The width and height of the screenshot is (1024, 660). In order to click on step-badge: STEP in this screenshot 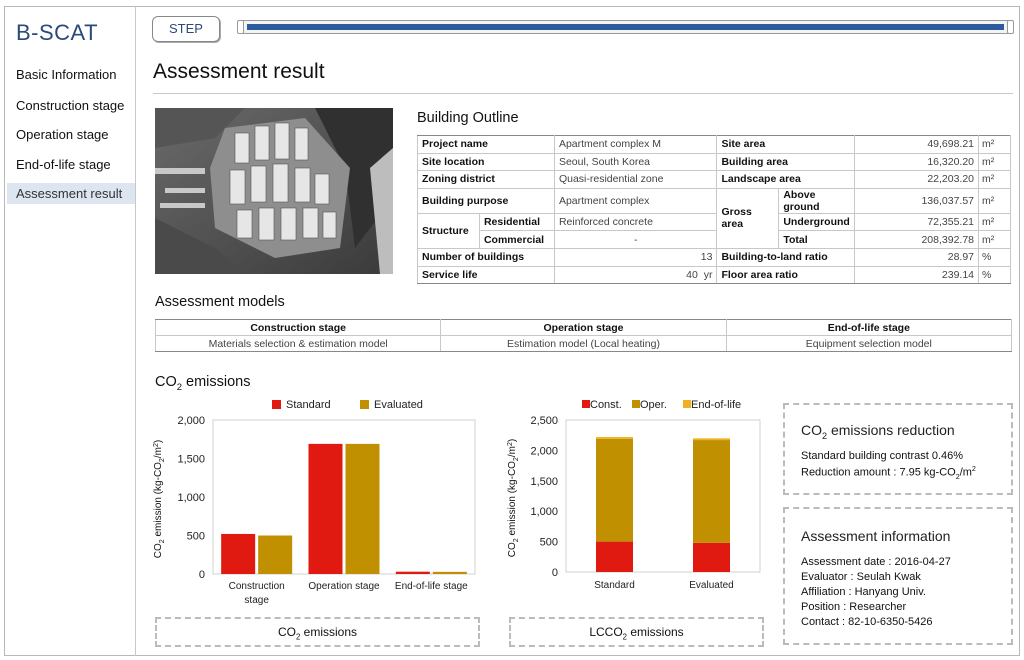, I will do `click(186, 29)`.